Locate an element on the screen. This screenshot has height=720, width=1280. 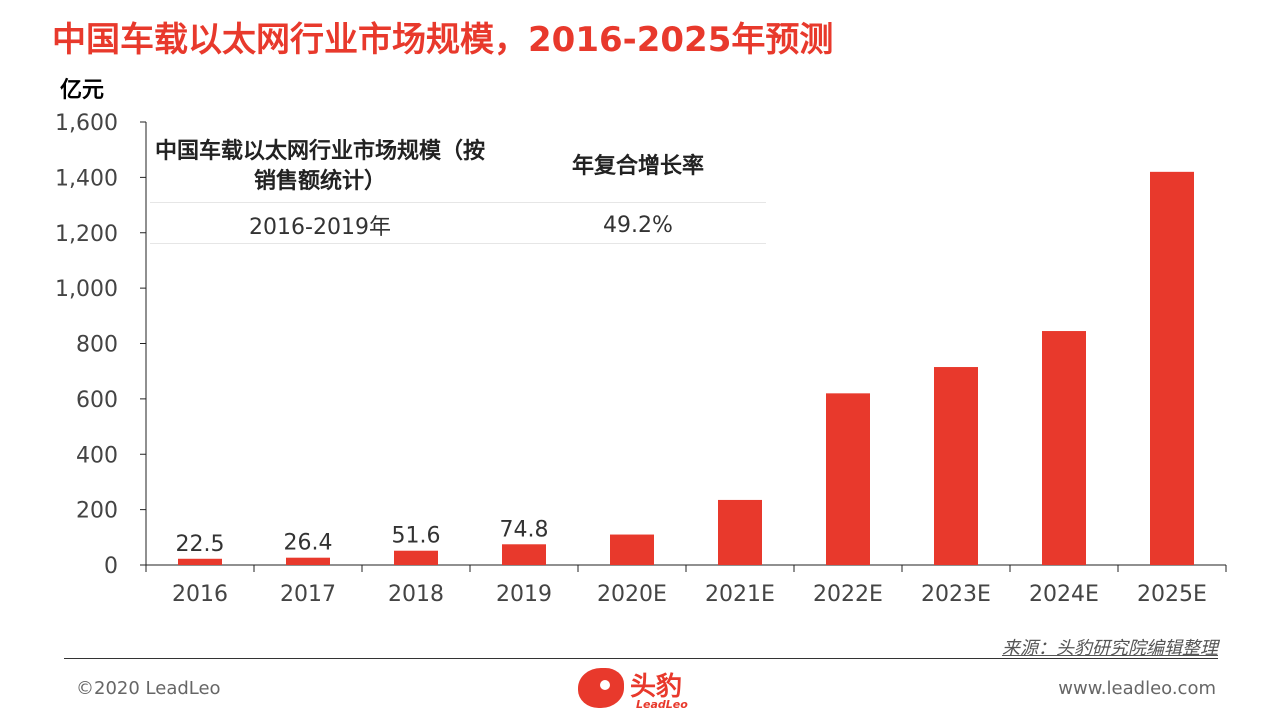
leadleo-logo: 头豹 LeadLeo is located at coordinates (640, 690).